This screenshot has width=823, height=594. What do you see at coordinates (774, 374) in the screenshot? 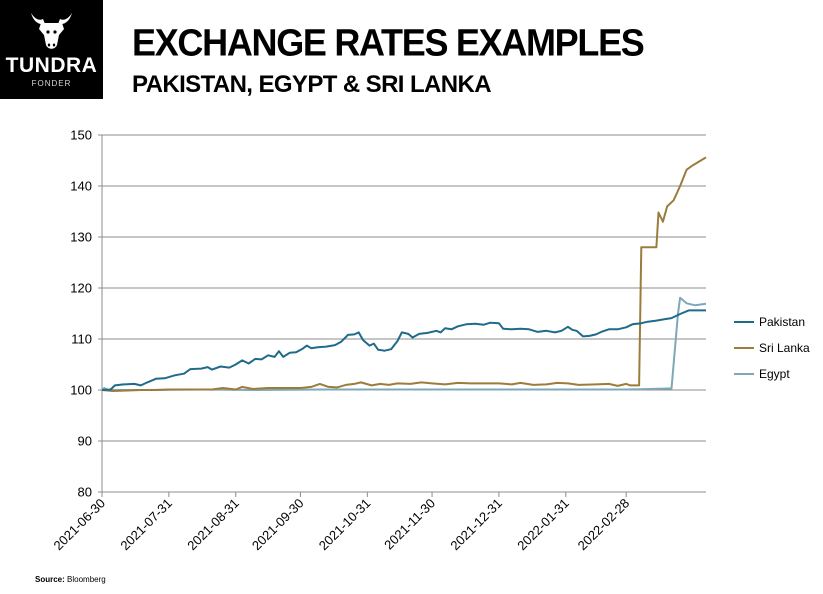
I see `legend-label: Egypt` at bounding box center [774, 374].